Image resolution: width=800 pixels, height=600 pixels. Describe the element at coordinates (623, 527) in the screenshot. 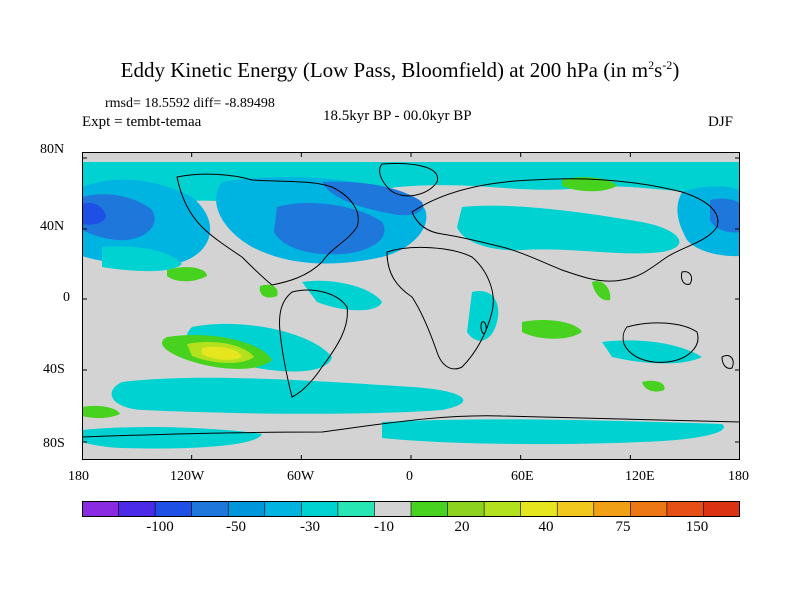

I see `colorbar-label: 75` at that location.